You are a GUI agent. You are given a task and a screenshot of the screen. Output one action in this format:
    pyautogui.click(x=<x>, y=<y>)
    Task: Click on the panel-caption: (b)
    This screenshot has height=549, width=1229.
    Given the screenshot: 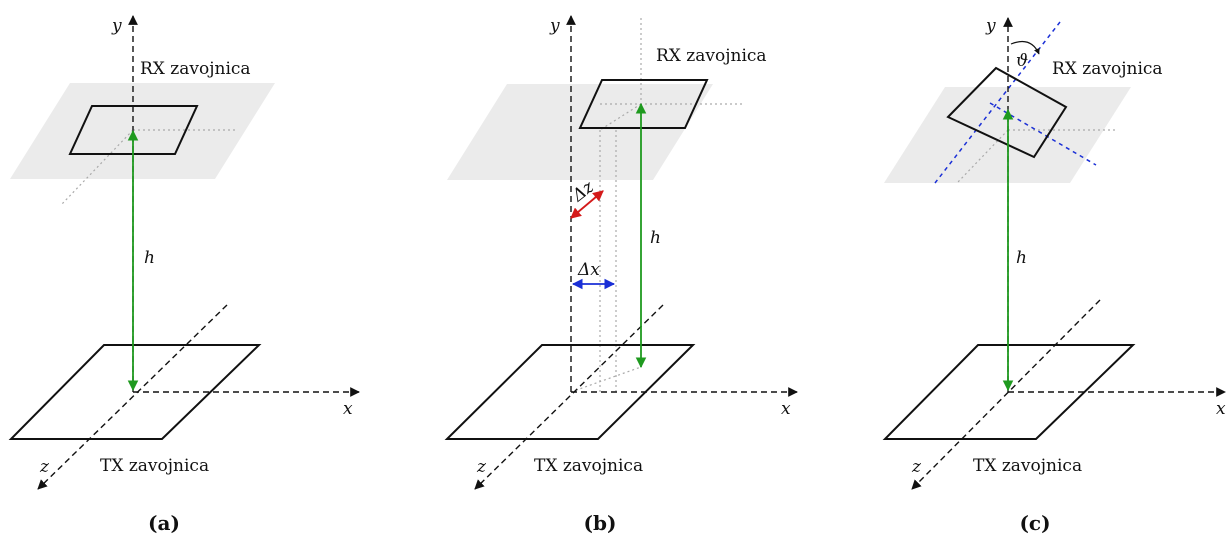 What is the action you would take?
    pyautogui.click(x=600, y=523)
    